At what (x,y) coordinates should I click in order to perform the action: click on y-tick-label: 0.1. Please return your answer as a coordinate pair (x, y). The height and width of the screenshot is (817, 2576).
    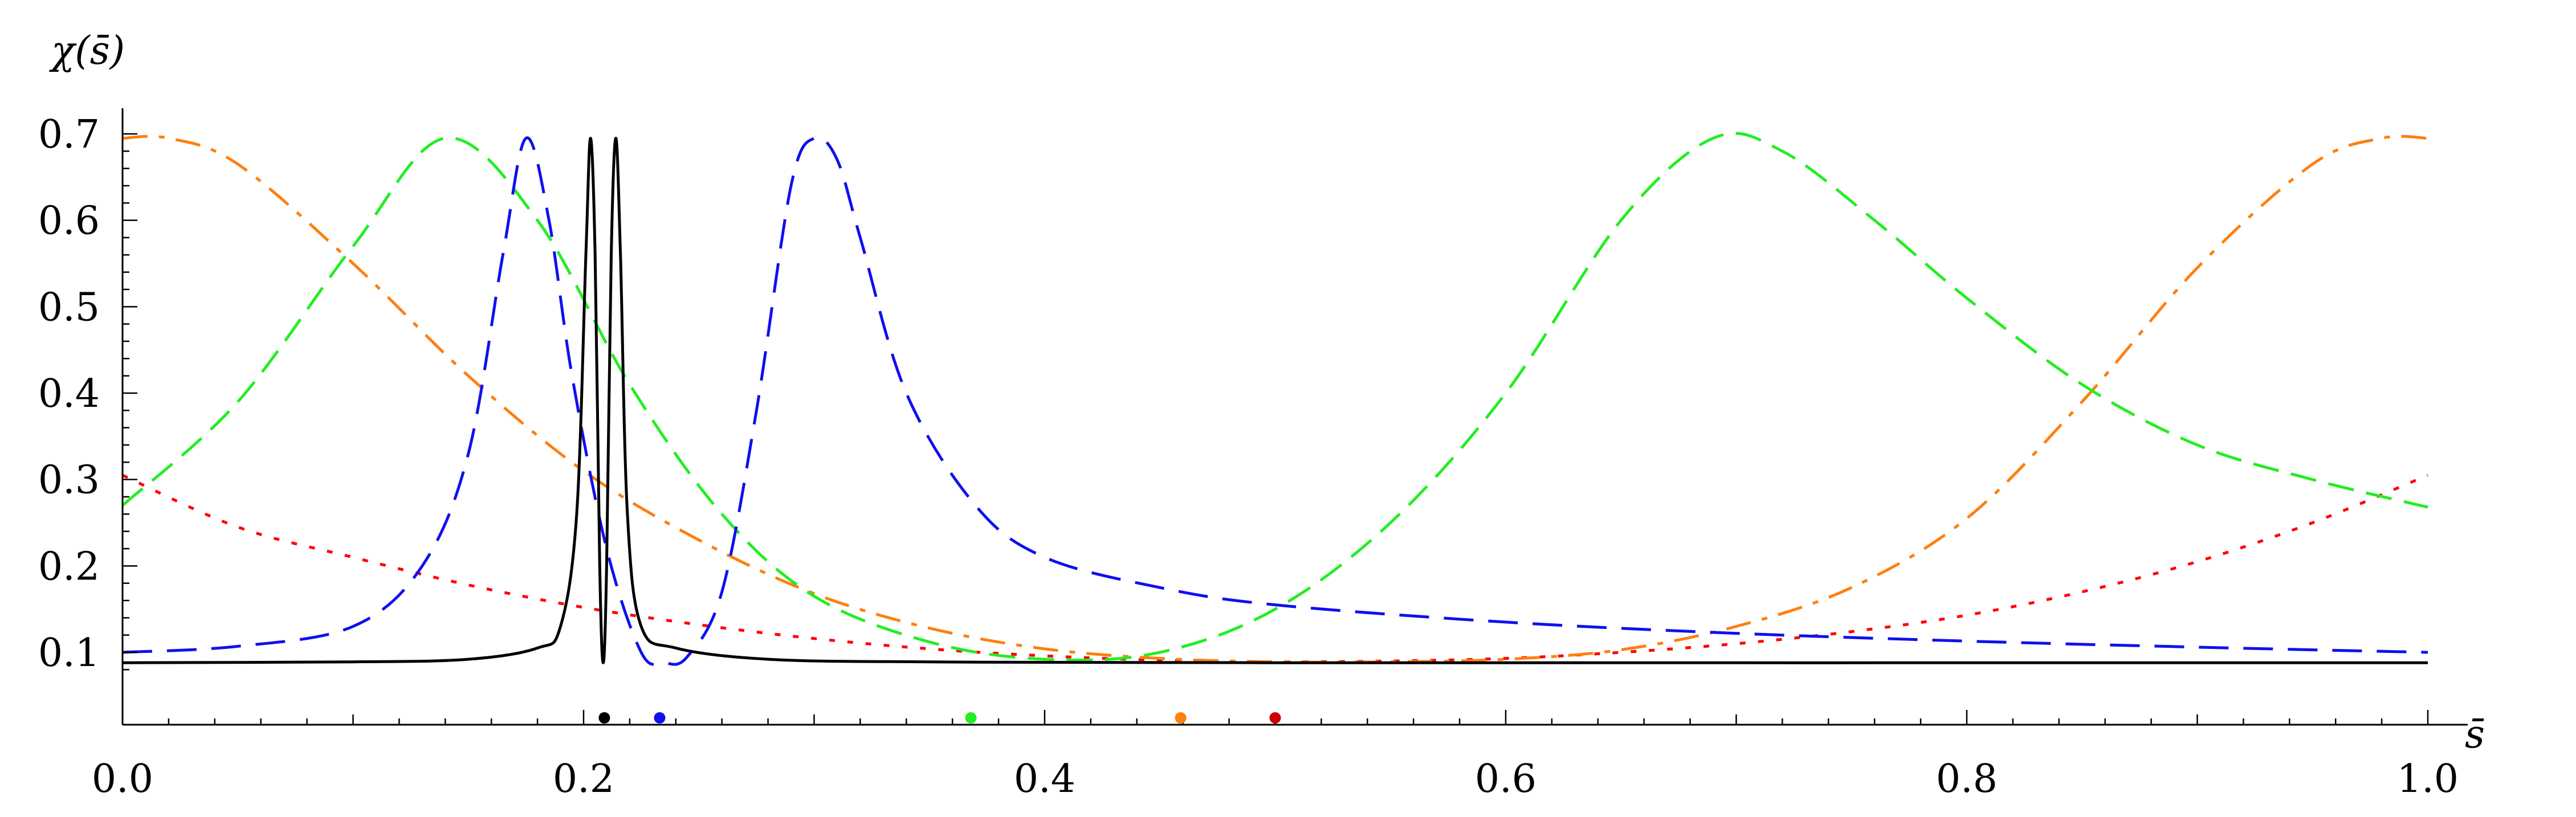
    Looking at the image, I should click on (69, 653).